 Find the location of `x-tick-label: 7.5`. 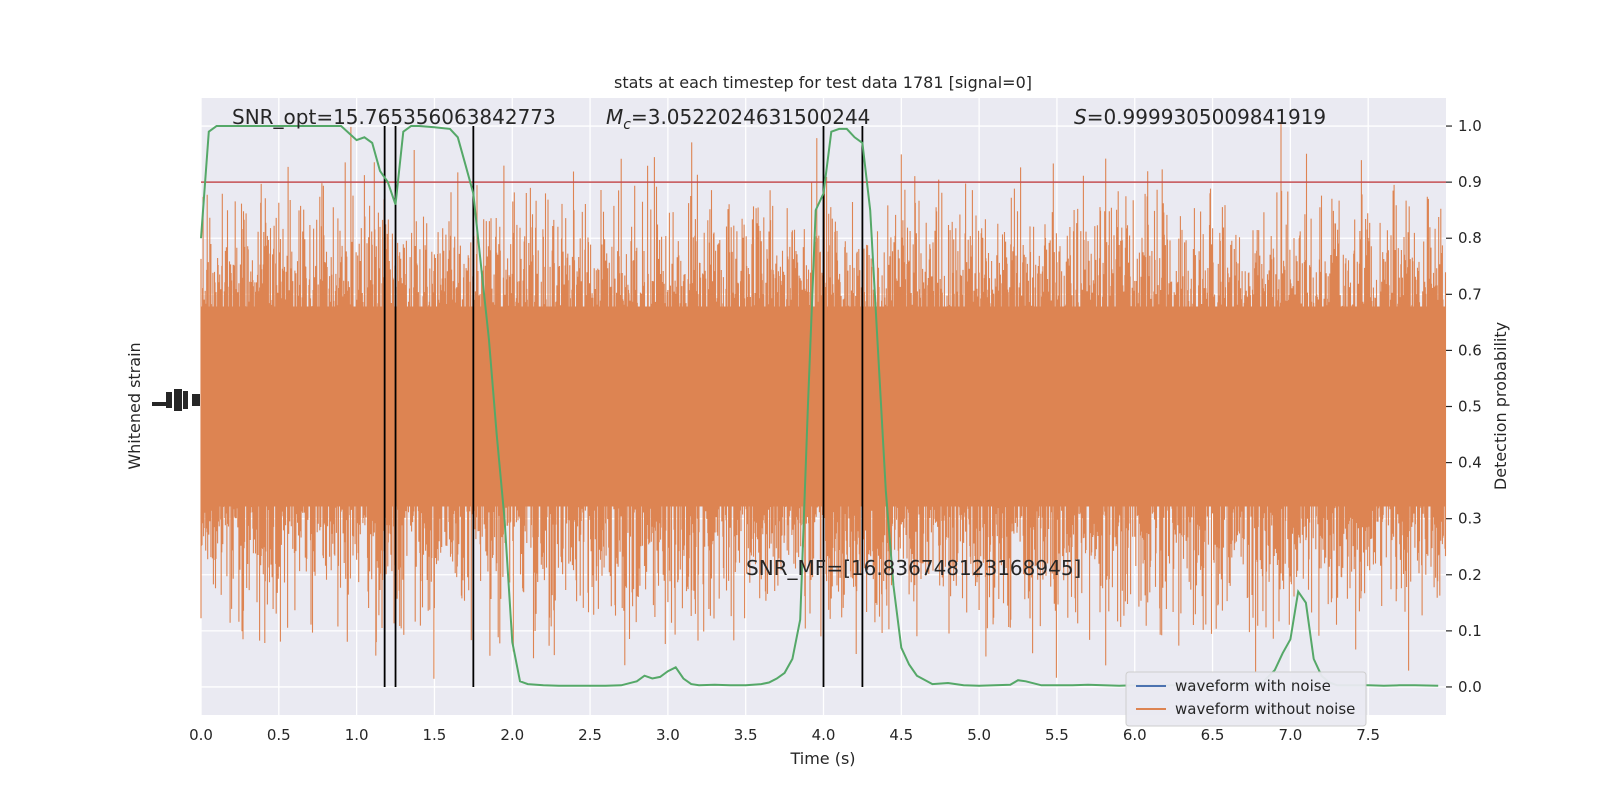

x-tick-label: 7.5 is located at coordinates (1368, 735).